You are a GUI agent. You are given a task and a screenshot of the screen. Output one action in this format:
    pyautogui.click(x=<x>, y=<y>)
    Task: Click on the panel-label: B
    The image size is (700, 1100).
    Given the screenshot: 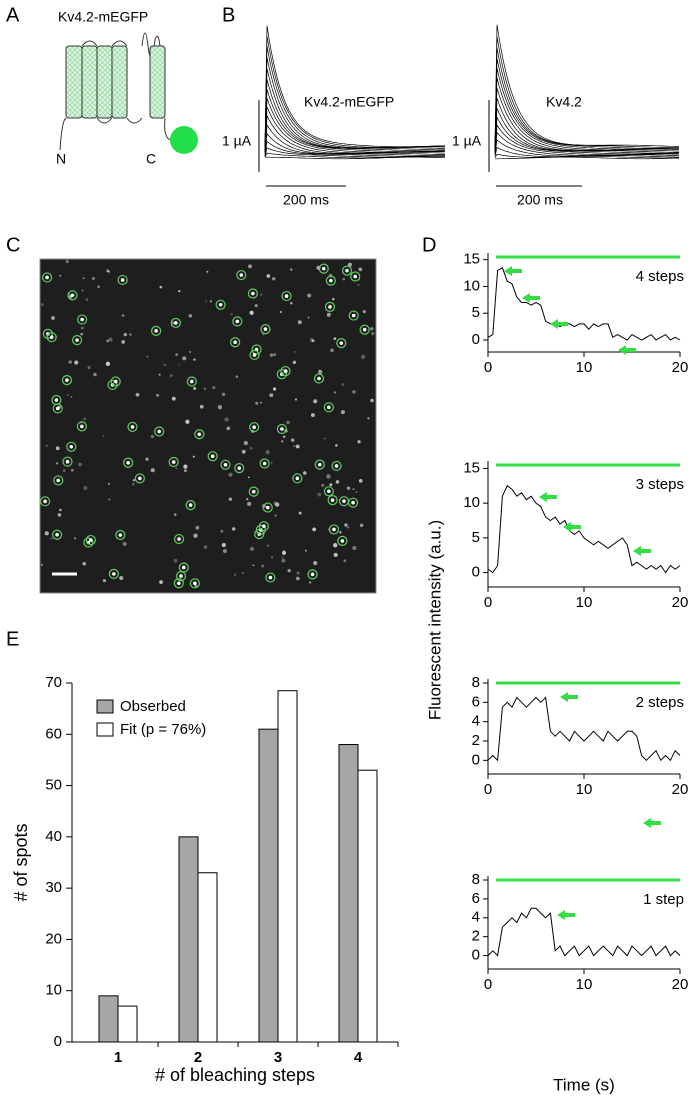 What is the action you would take?
    pyautogui.click(x=228, y=15)
    